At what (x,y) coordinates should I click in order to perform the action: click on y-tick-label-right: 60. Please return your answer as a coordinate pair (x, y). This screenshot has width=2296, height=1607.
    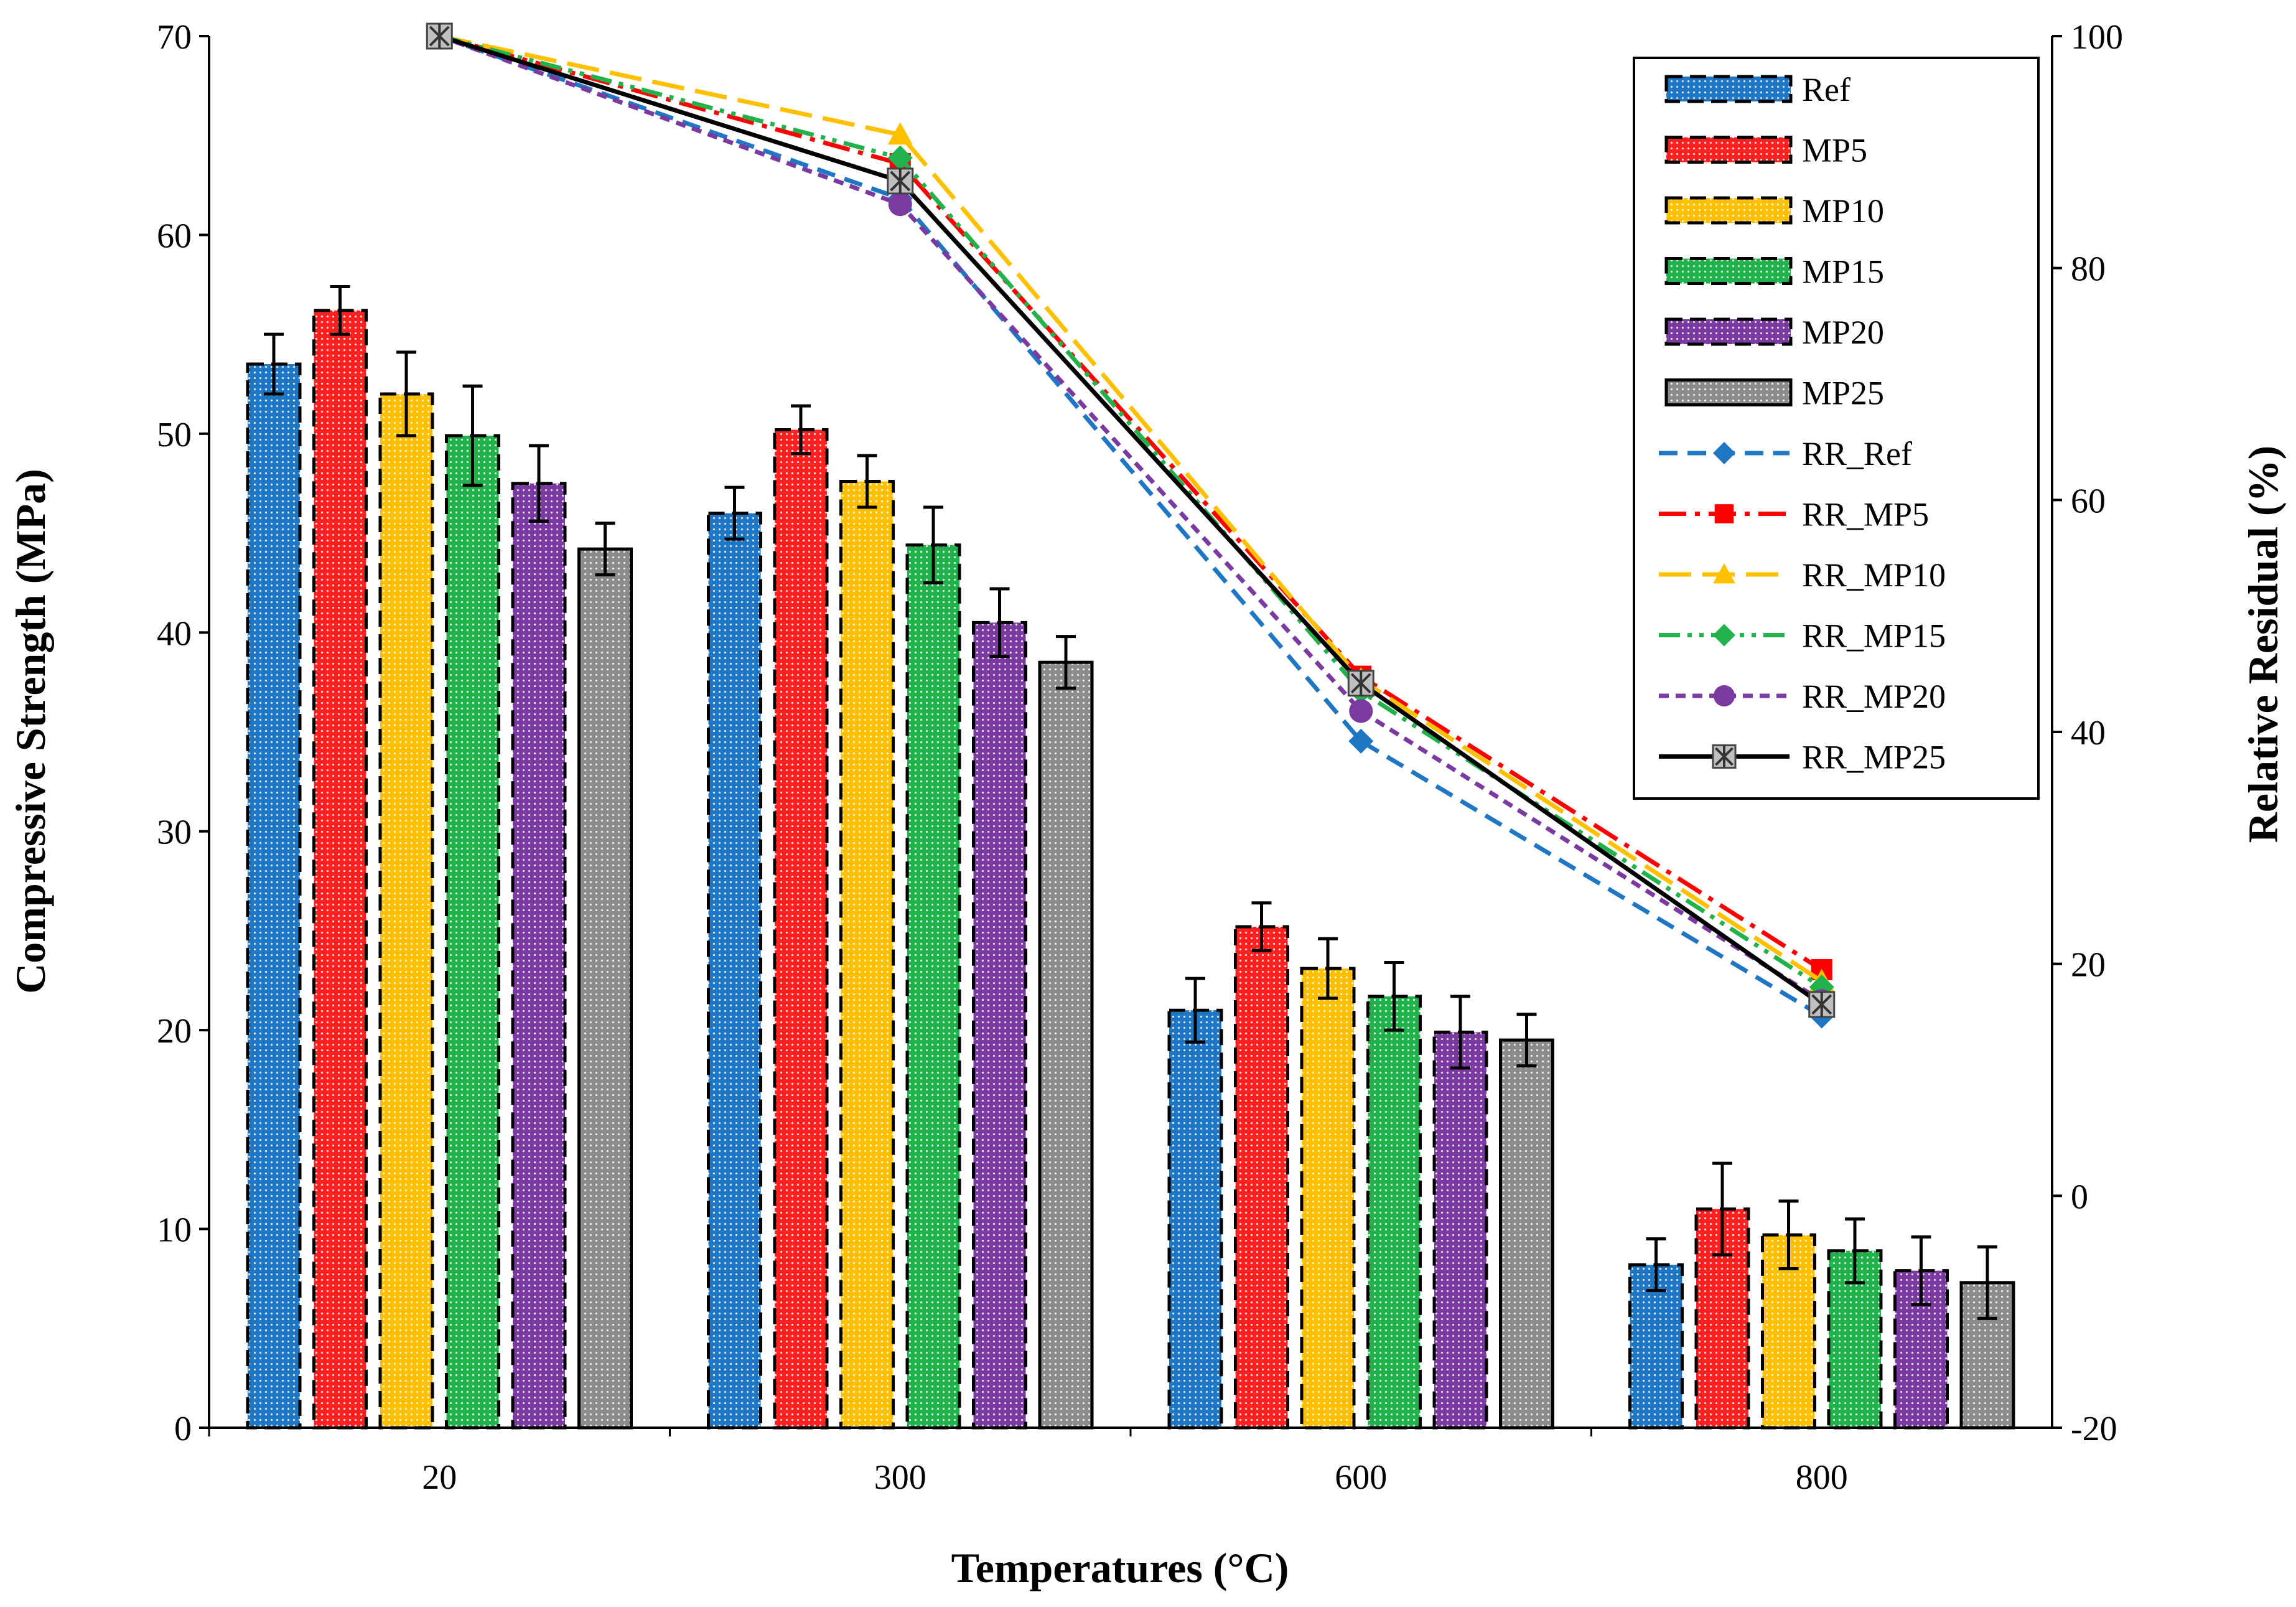
    Looking at the image, I should click on (2088, 501).